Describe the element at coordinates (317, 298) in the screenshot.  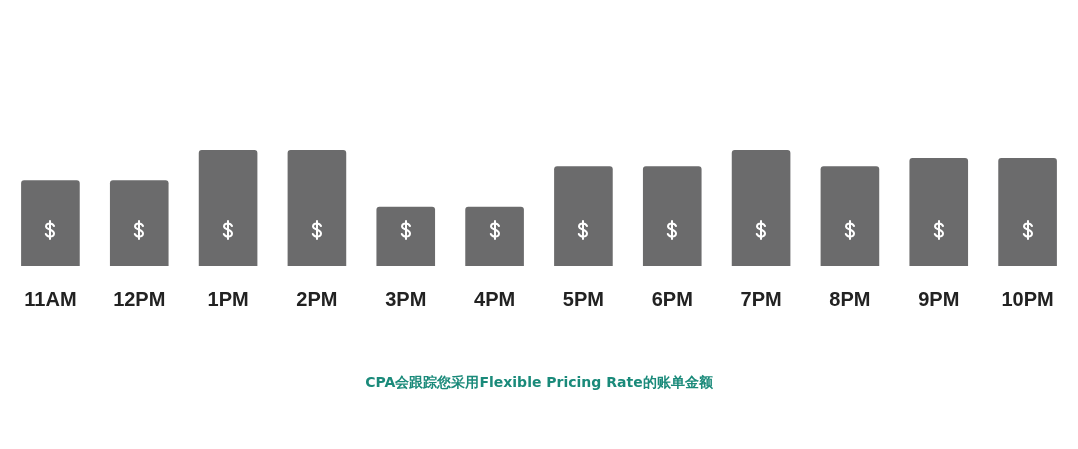
I see `x-tick-label: 2PM` at that location.